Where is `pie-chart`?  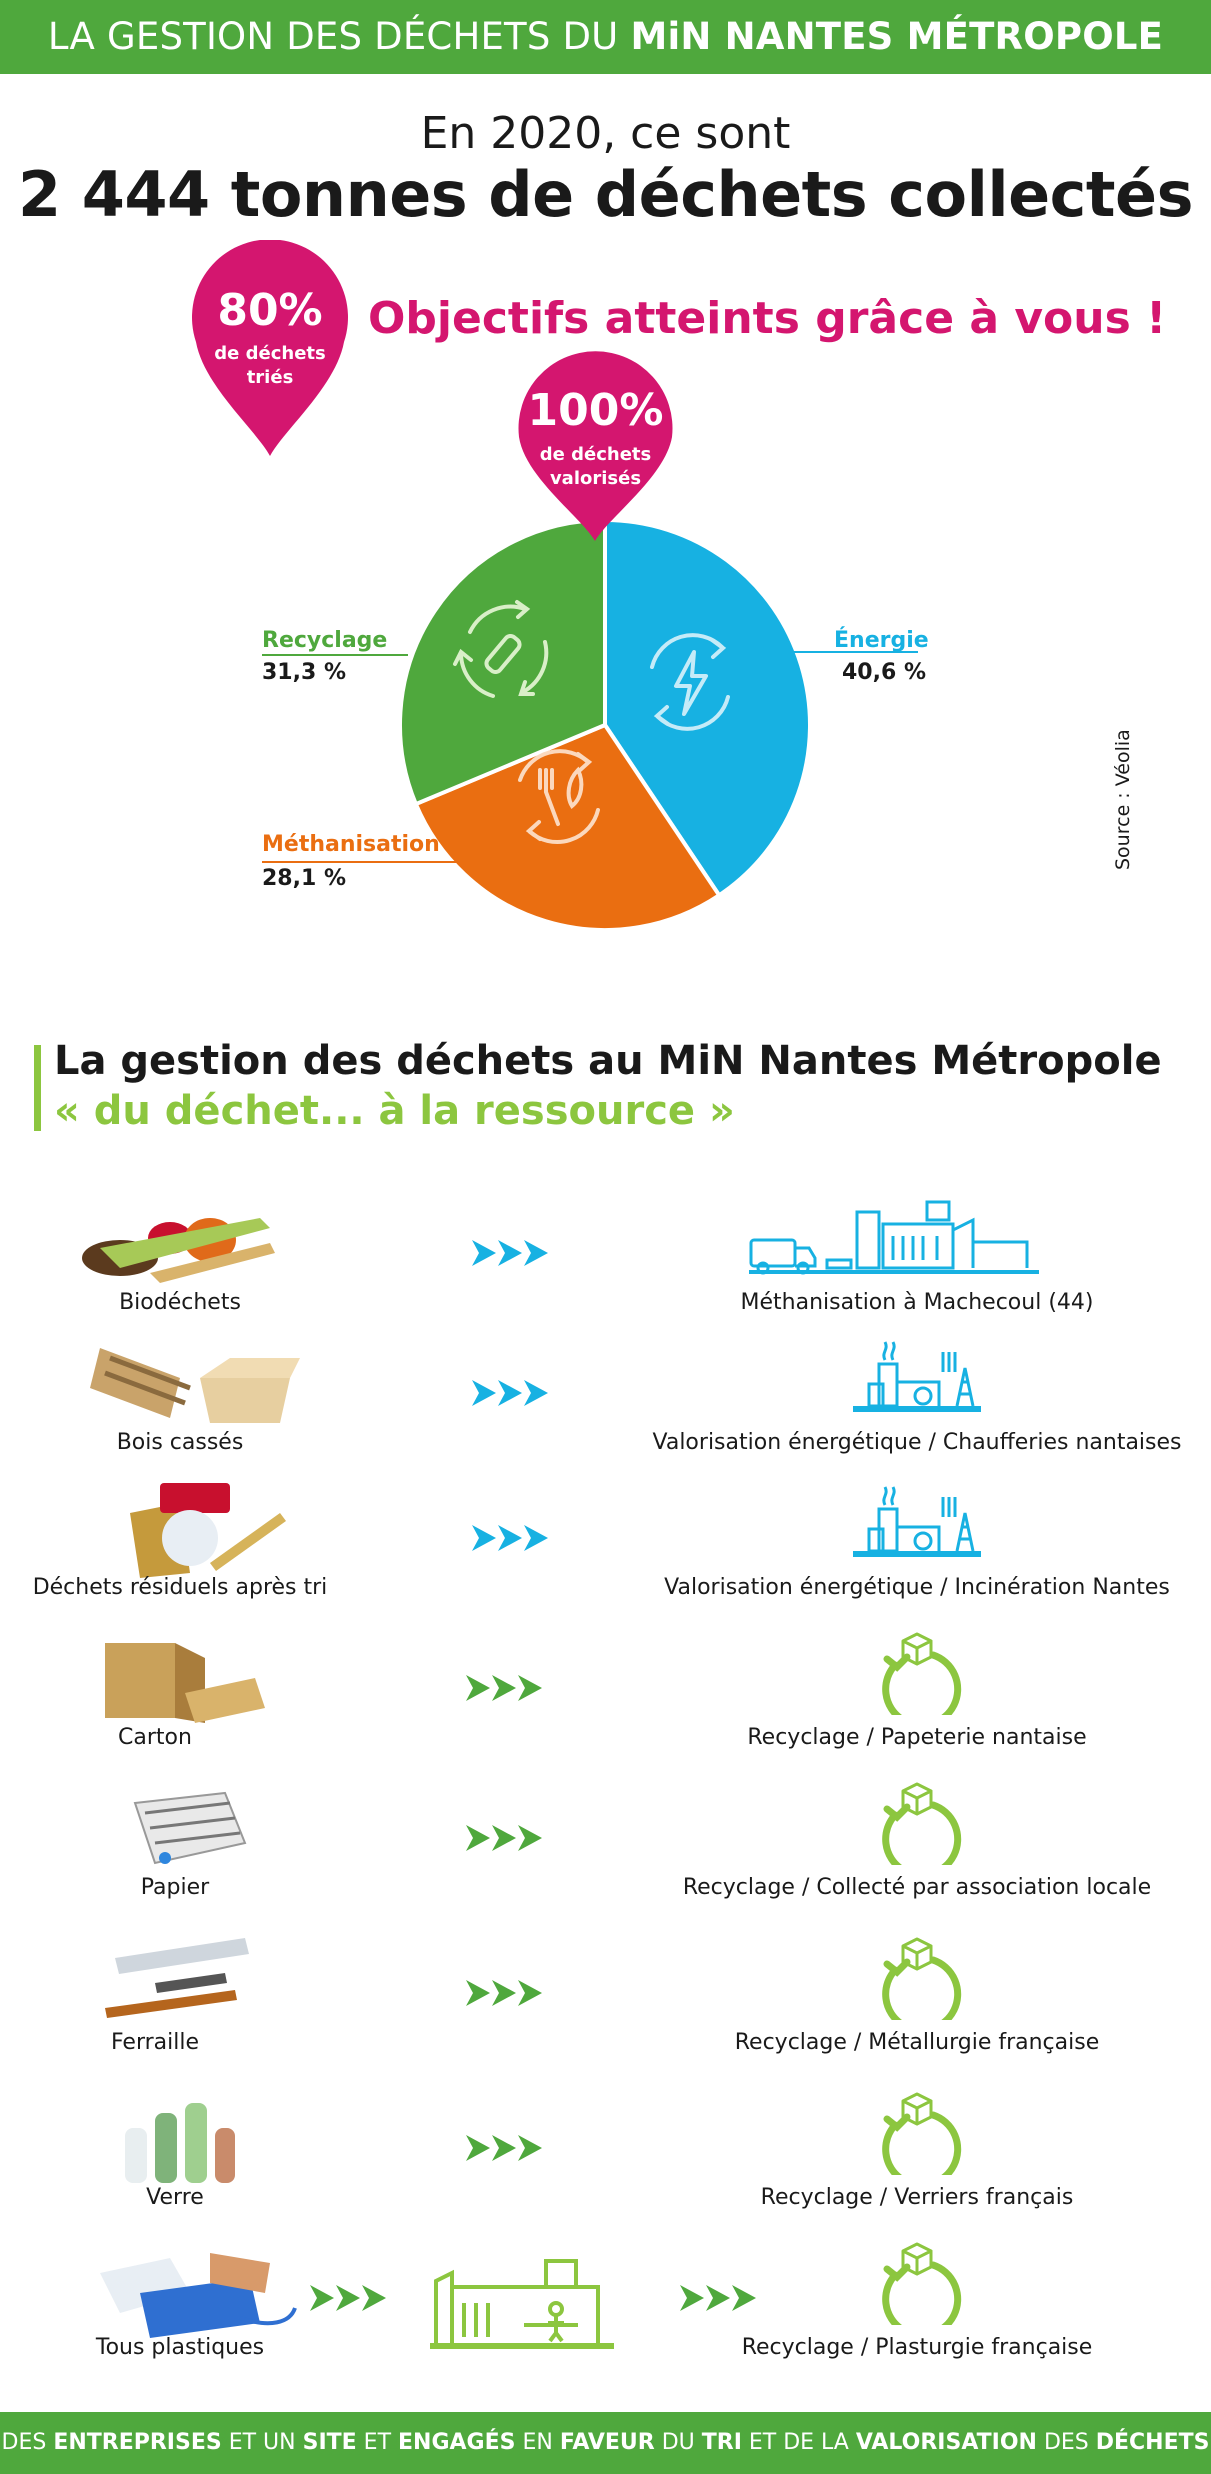
pie-chart is located at coordinates (605, 724).